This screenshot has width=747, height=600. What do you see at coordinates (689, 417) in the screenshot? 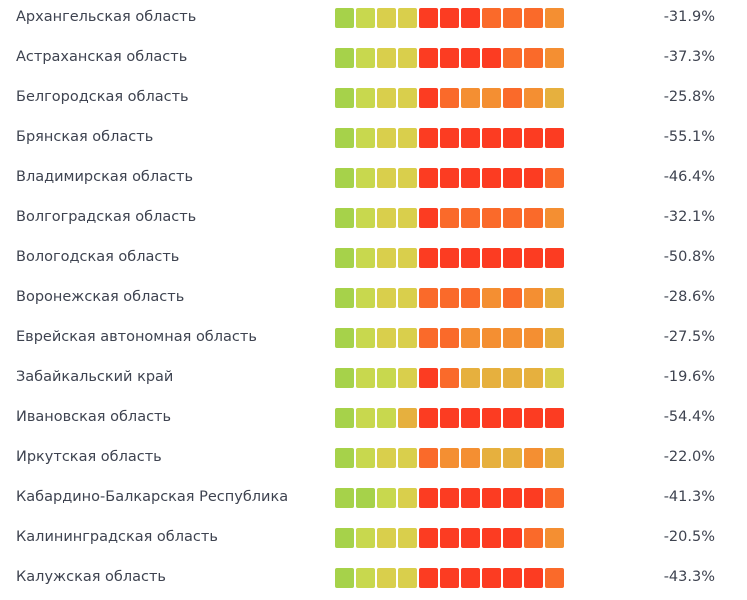
I see `change-value: -54.4%` at bounding box center [689, 417].